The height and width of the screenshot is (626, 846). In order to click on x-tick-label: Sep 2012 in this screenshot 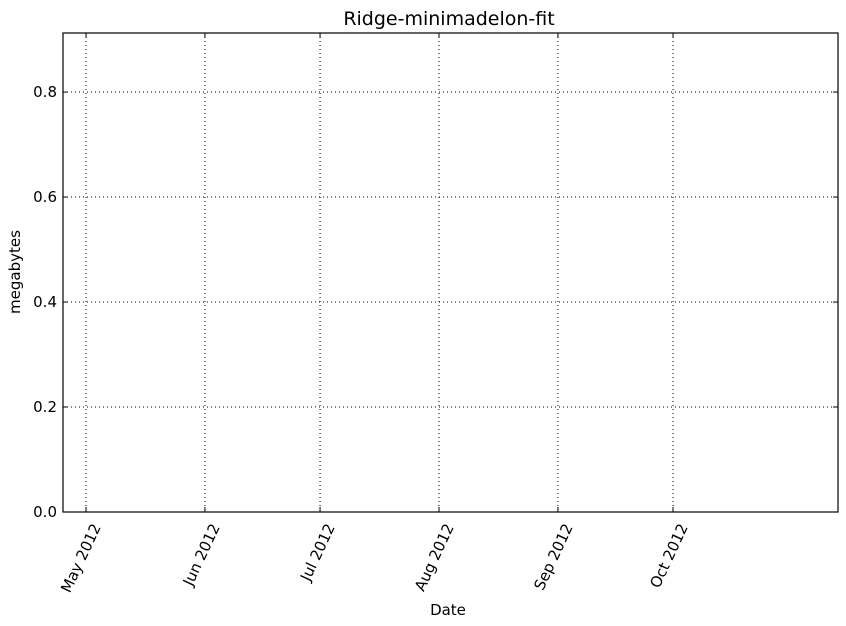, I will do `click(553, 557)`.